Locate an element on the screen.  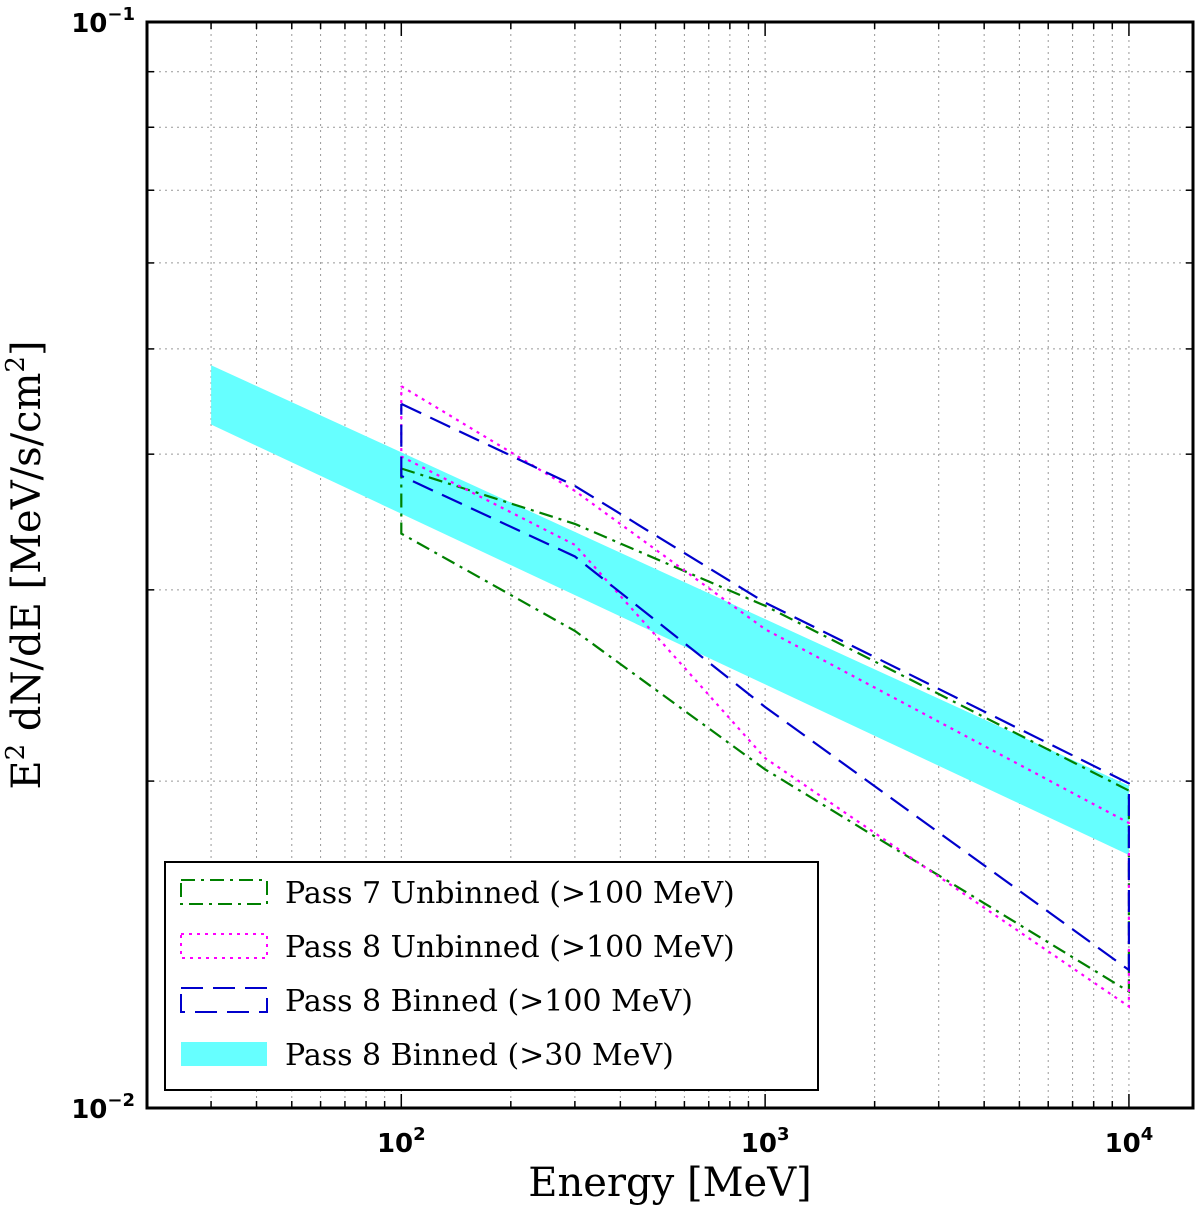
y-tick-label: 10⁻² is located at coordinates (103, 1107).